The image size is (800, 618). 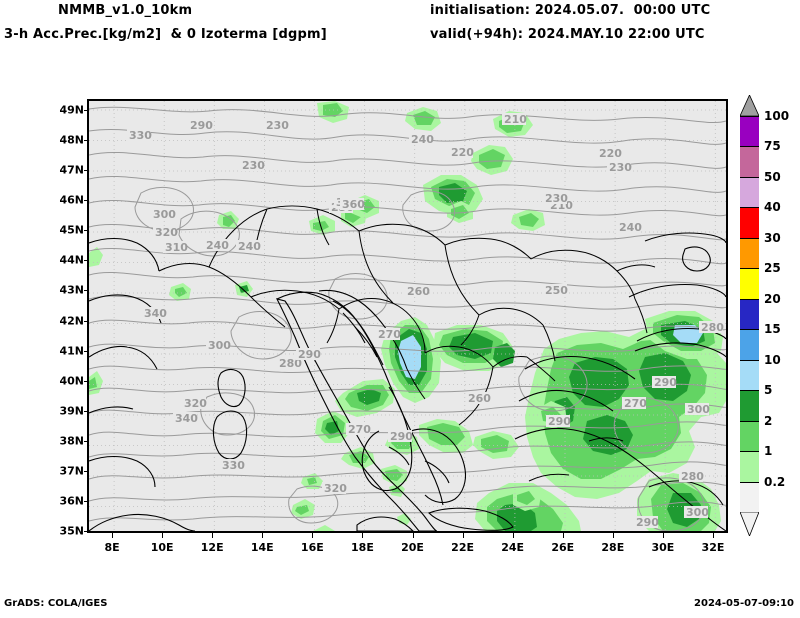 What do you see at coordinates (570, 10) in the screenshot?
I see `initialisation-time: initialisation: 2024.05.07. 00:00 UTC` at bounding box center [570, 10].